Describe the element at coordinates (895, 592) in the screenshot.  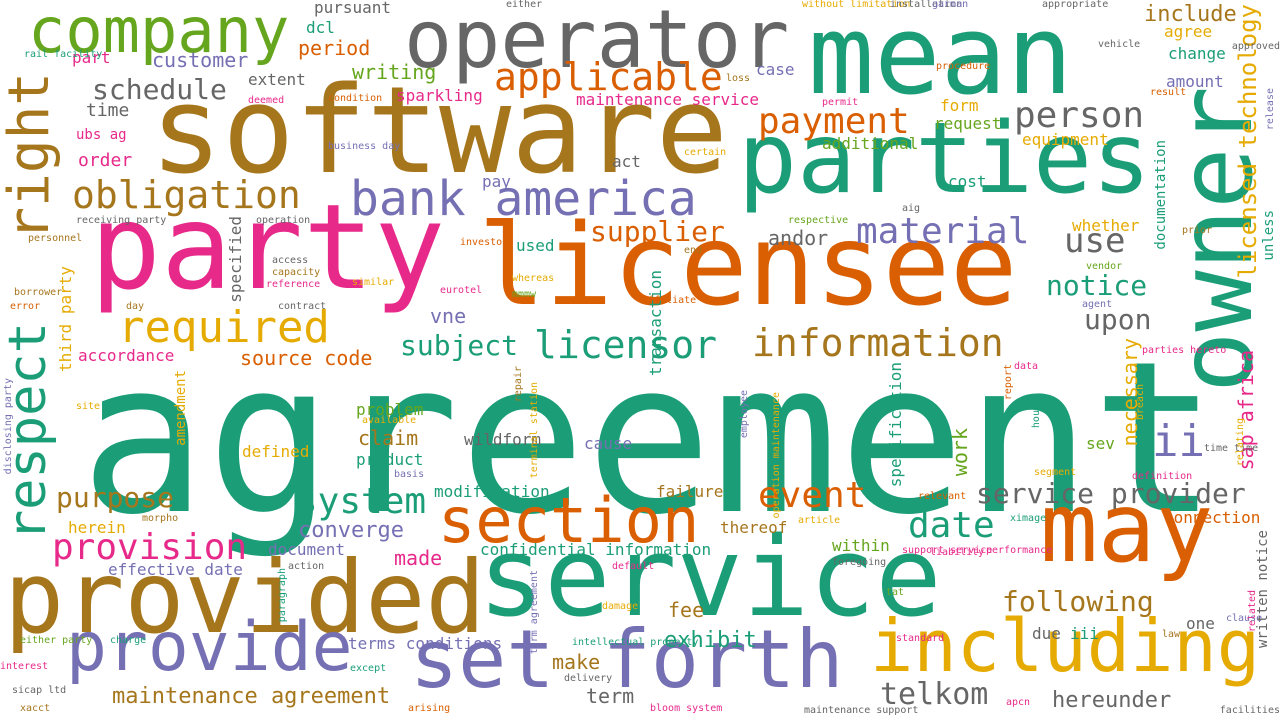
I see `word: tat` at that location.